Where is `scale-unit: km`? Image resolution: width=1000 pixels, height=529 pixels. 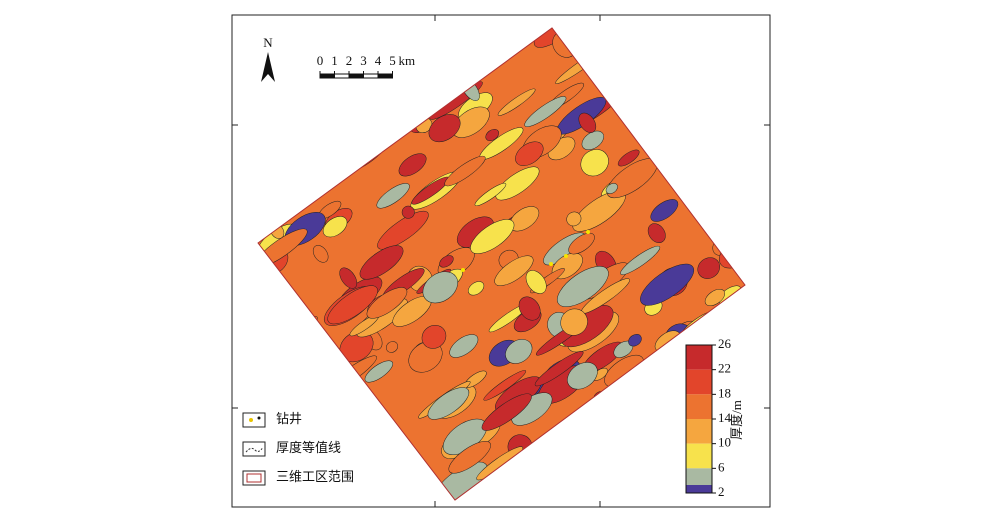
scale-unit: km is located at coordinates (407, 60).